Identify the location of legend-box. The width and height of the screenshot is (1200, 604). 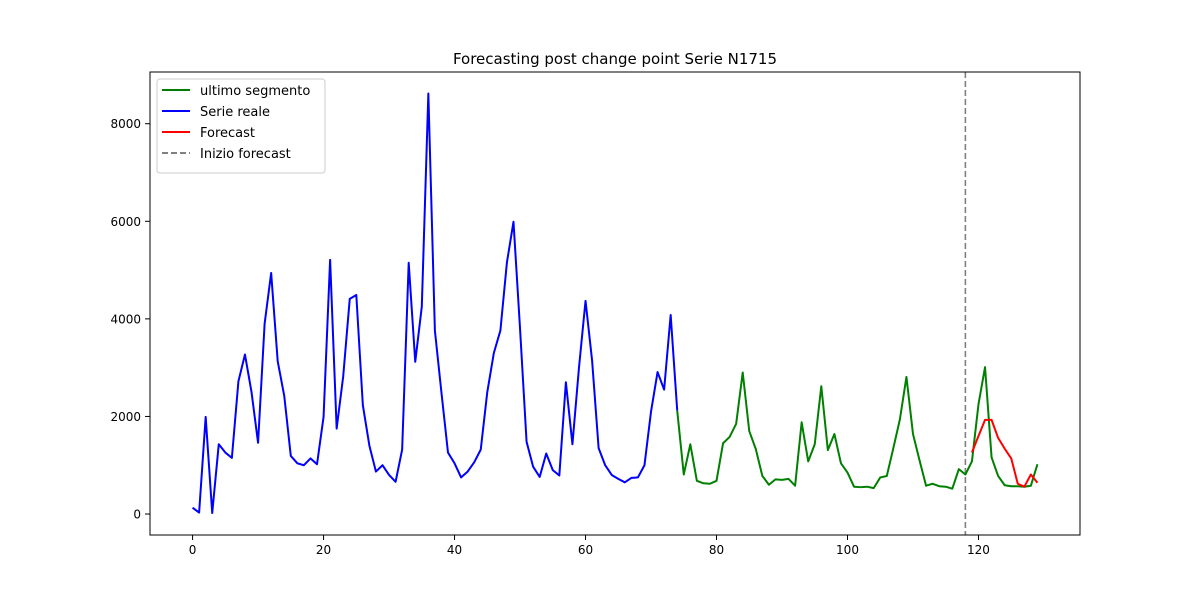
(241, 126).